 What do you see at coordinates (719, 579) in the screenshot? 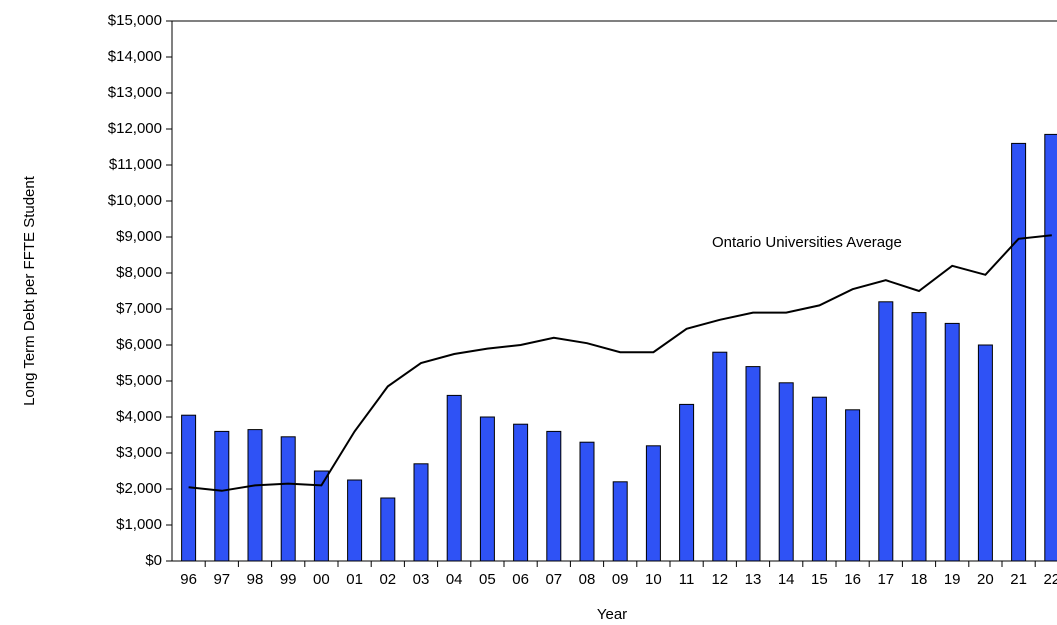
I see `x-tick-label: 12` at bounding box center [719, 579].